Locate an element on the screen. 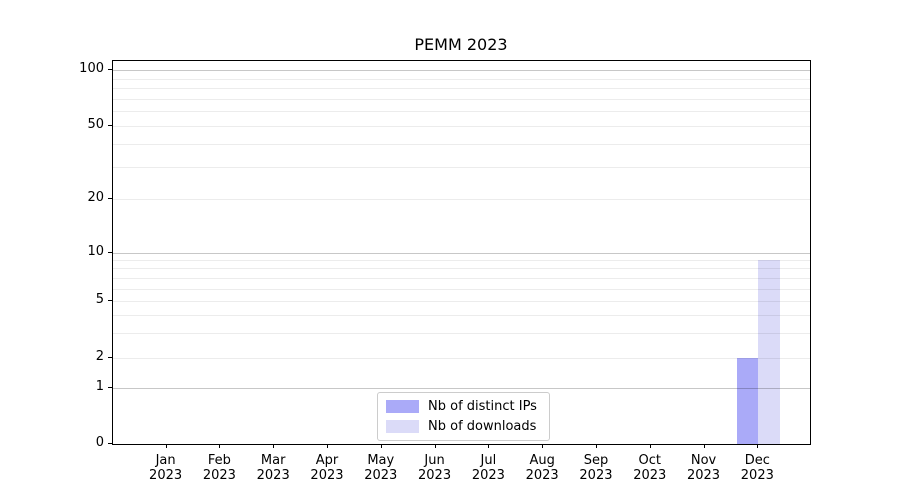 Image resolution: width=900 pixels, height=500 pixels. x-tick-month: Apr is located at coordinates (327, 460).